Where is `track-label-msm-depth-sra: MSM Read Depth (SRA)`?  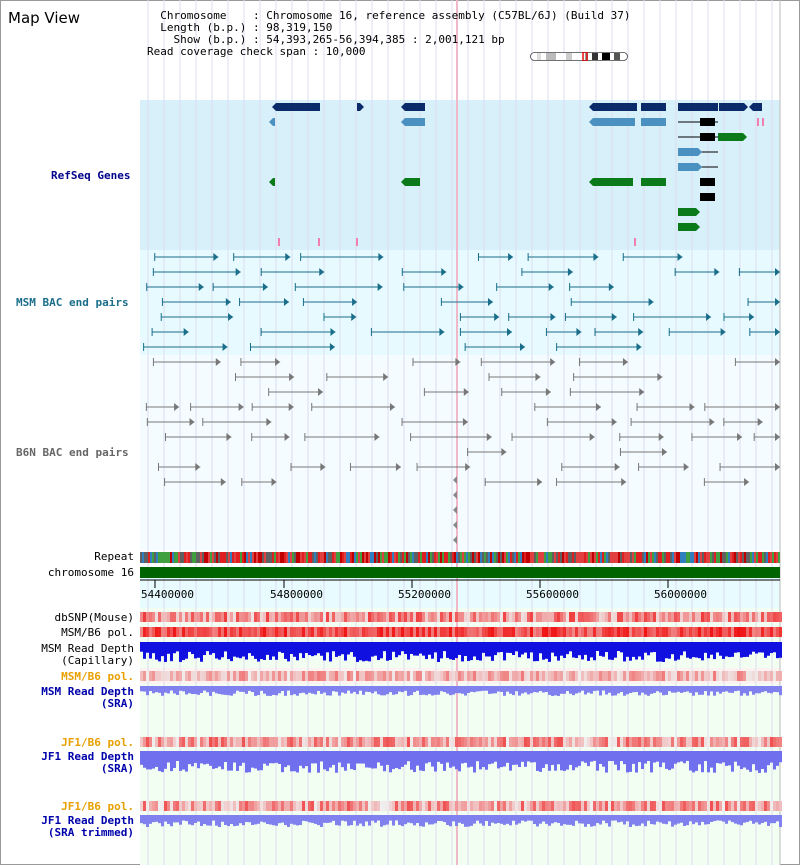 track-label-msm-depth-sra: MSM Read Depth (SRA) is located at coordinates (87, 698).